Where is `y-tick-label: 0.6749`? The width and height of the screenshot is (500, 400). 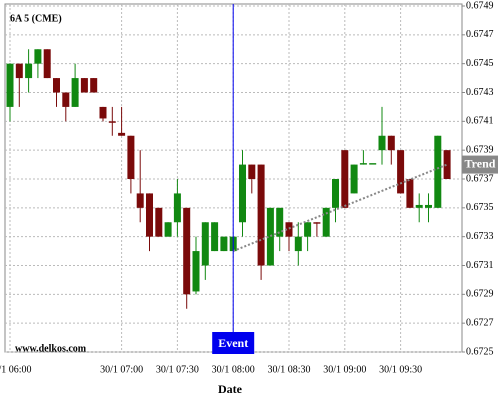 y-tick-label: 0.6749 is located at coordinates (480, 5).